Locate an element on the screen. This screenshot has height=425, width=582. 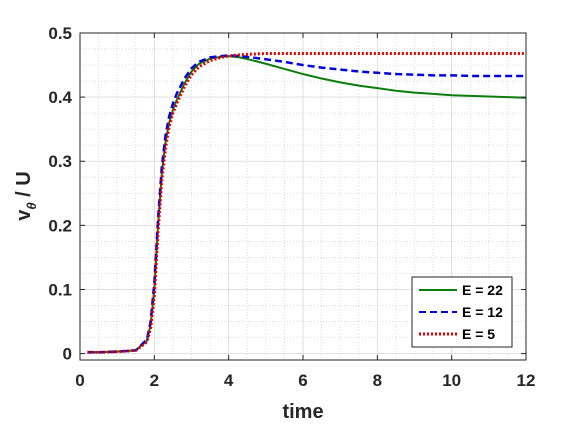
x-tick-label: 8 is located at coordinates (377, 380).